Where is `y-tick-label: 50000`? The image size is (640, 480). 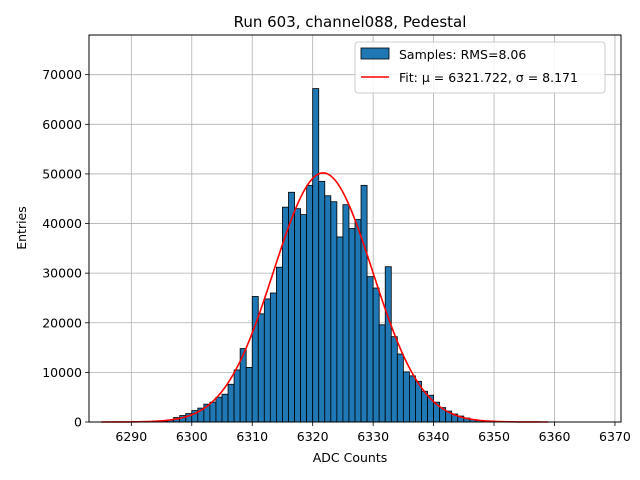 y-tick-label: 50000 is located at coordinates (62, 173).